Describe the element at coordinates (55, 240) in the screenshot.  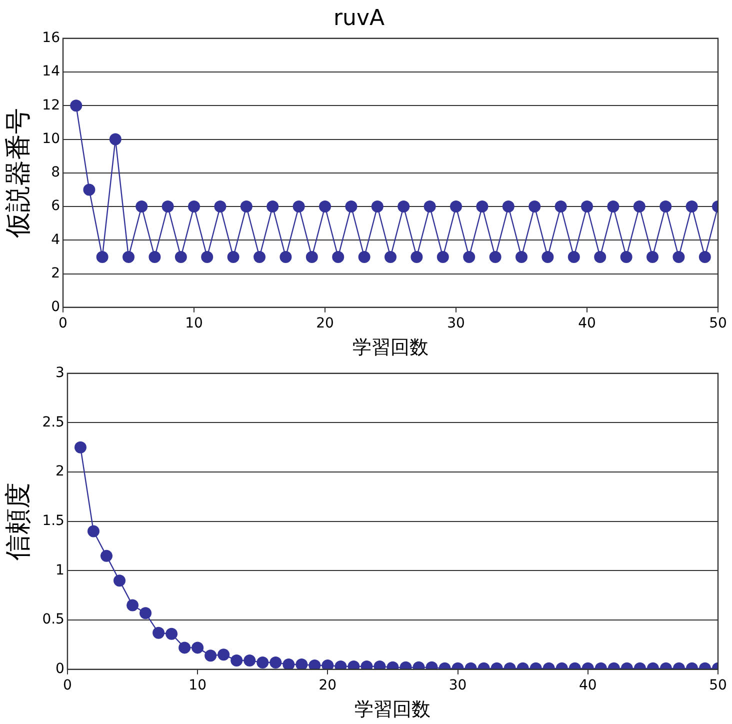
I see `y-tick-label: 4` at that location.